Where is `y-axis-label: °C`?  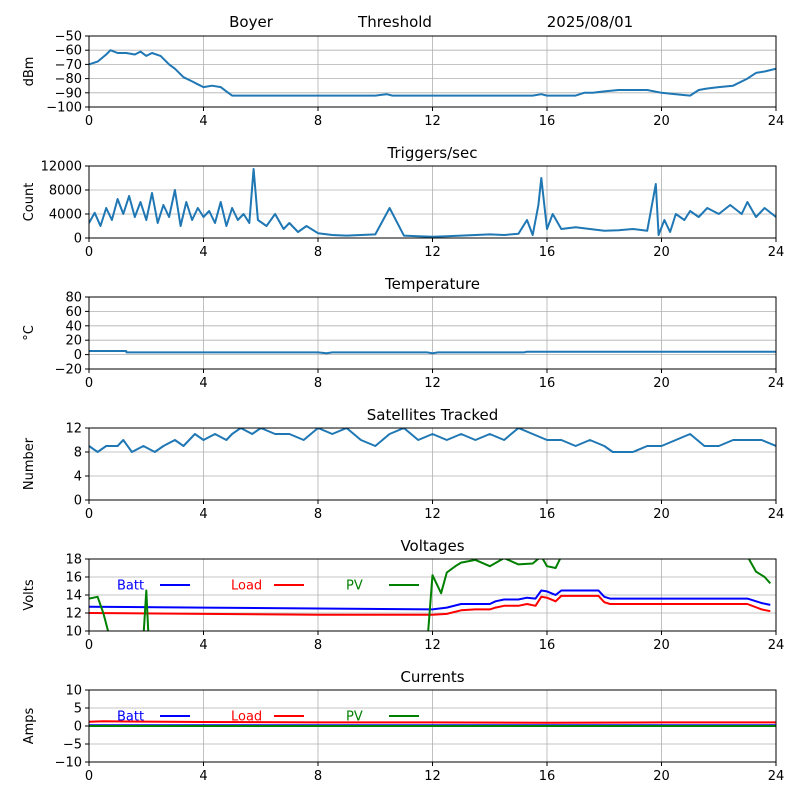
y-axis-label: °C is located at coordinates (29, 333).